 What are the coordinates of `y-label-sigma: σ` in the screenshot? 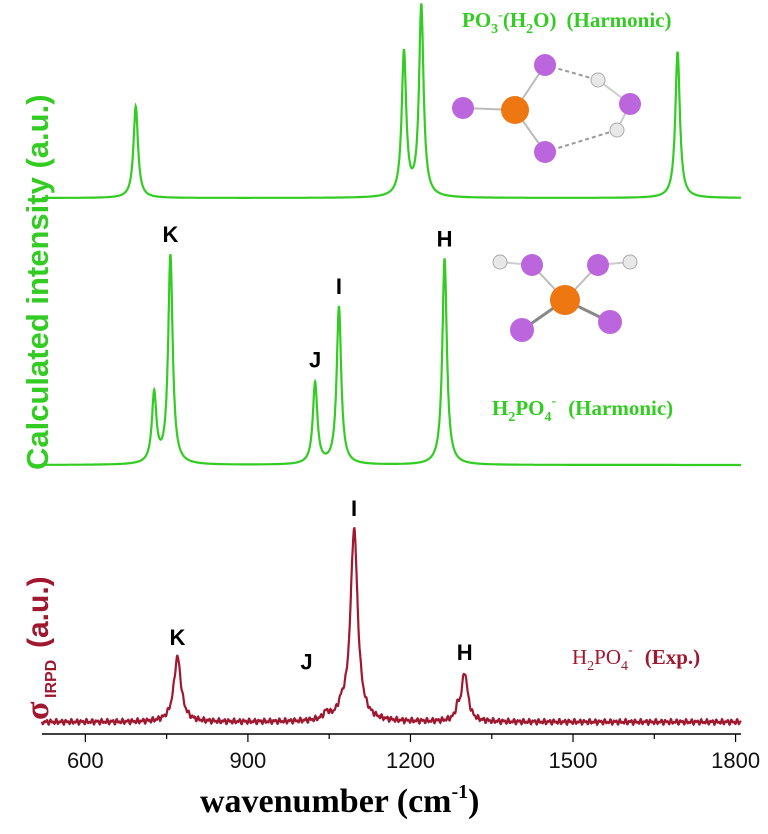 It's located at (37, 710).